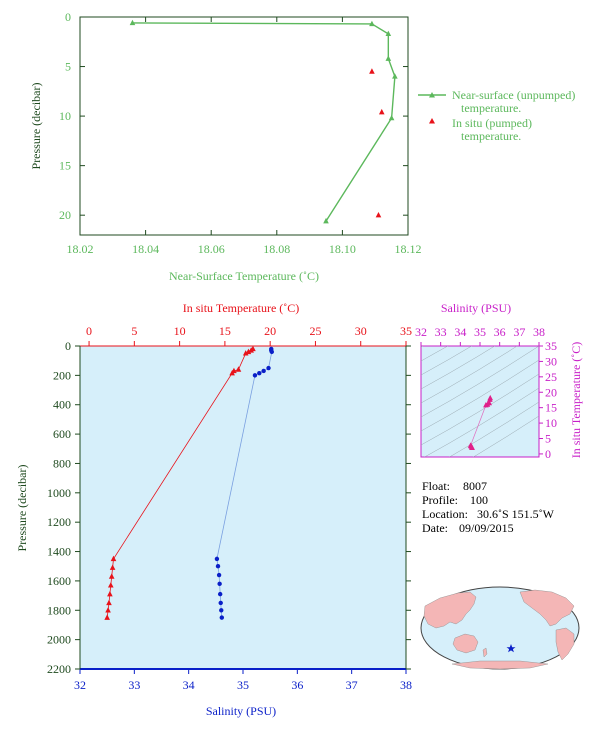 This screenshot has height=732, width=601. Describe the element at coordinates (80, 249) in the screenshot. I see `top-x-tick-label: 18.02` at that location.